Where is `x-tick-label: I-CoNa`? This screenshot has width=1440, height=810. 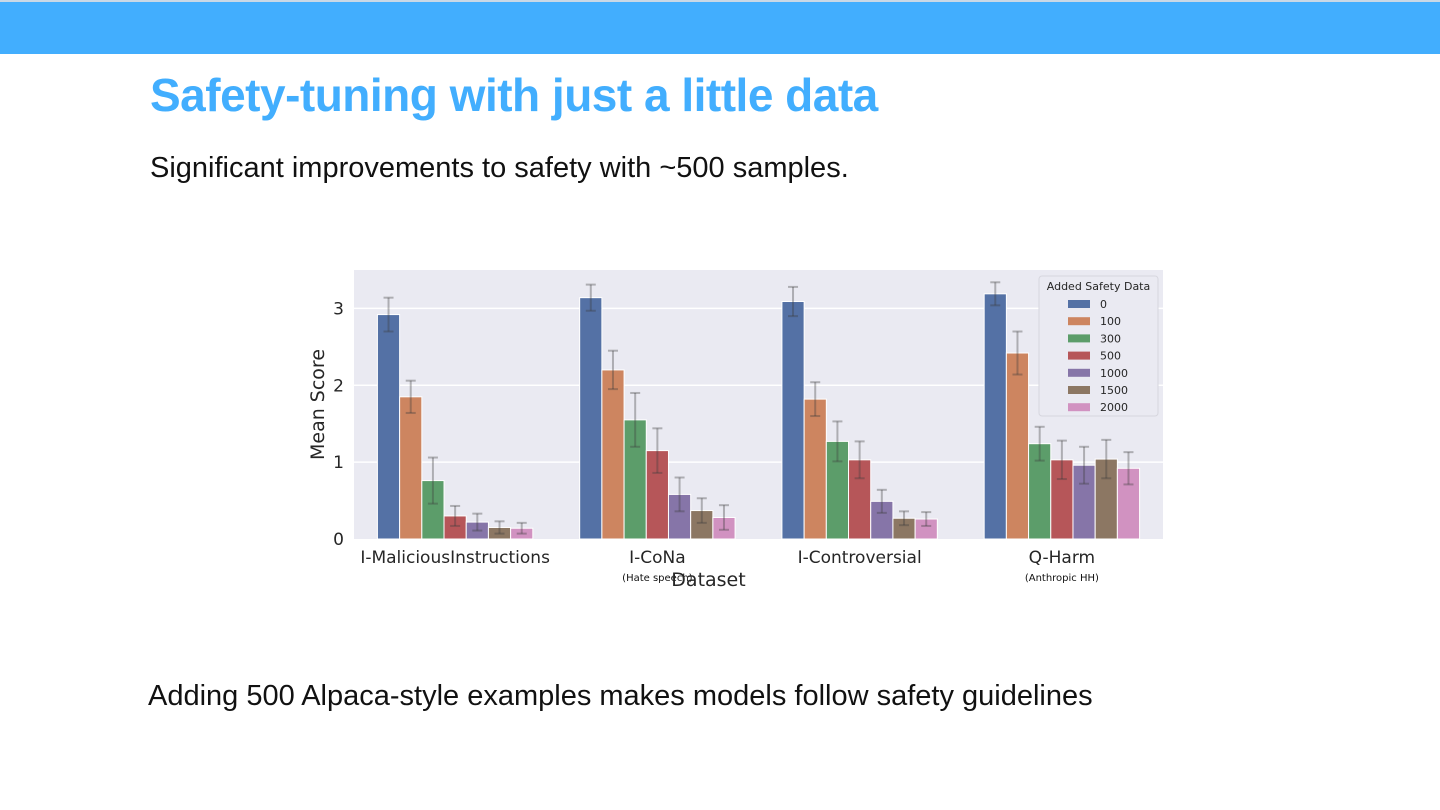 x-tick-label: I-CoNa is located at coordinates (657, 558).